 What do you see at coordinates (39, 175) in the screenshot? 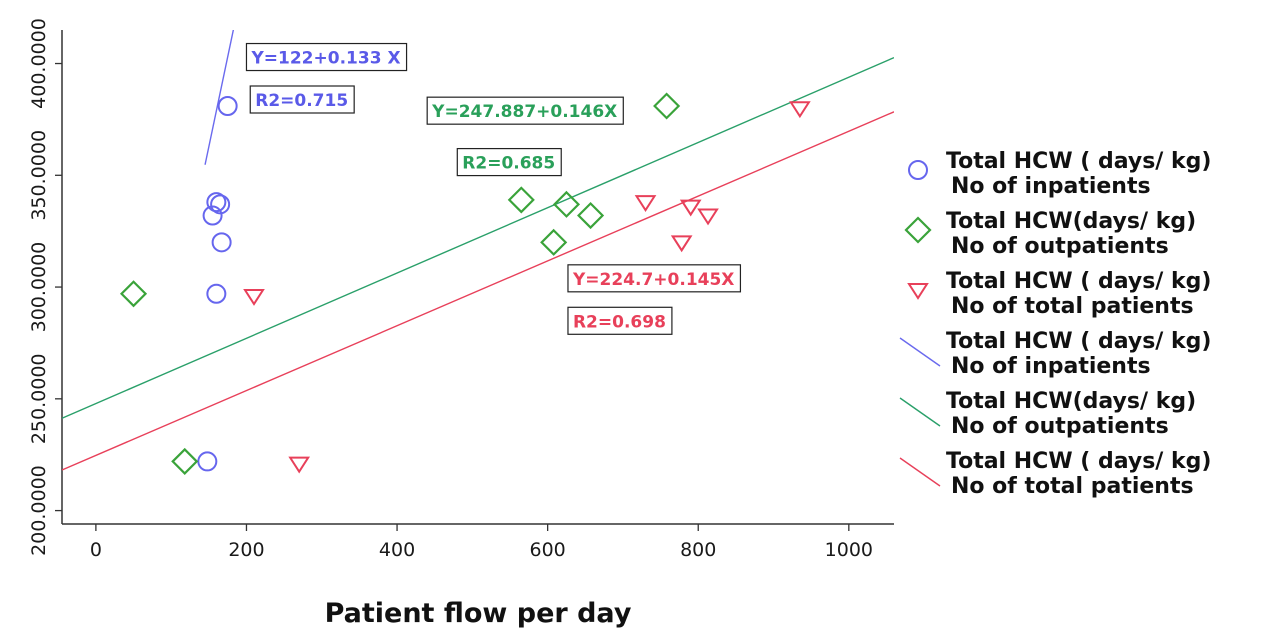
I see `y-tick-label: 350.0000` at bounding box center [39, 175].